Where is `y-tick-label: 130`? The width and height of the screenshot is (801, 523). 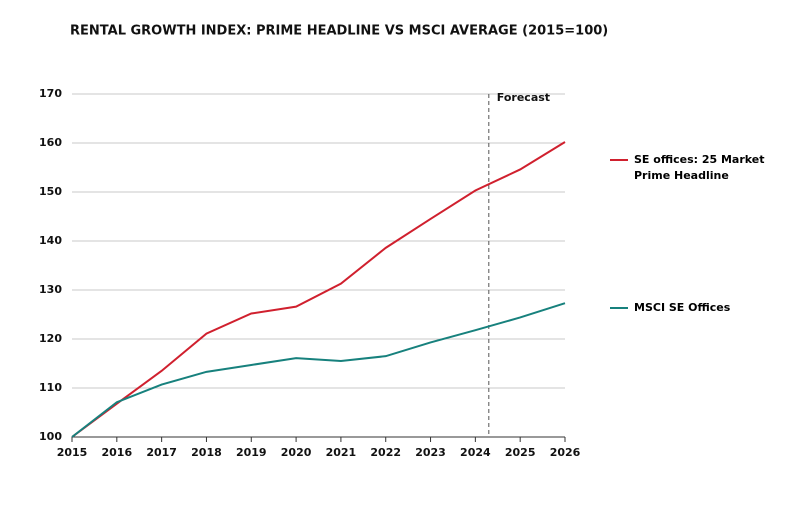
y-tick-label: 130 is located at coordinates (50, 289).